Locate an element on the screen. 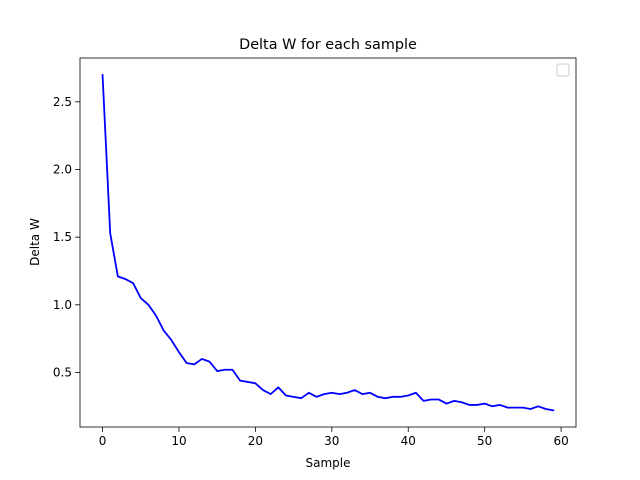 Image resolution: width=640 pixels, height=480 pixels. x-tick-label: 0 is located at coordinates (103, 441).